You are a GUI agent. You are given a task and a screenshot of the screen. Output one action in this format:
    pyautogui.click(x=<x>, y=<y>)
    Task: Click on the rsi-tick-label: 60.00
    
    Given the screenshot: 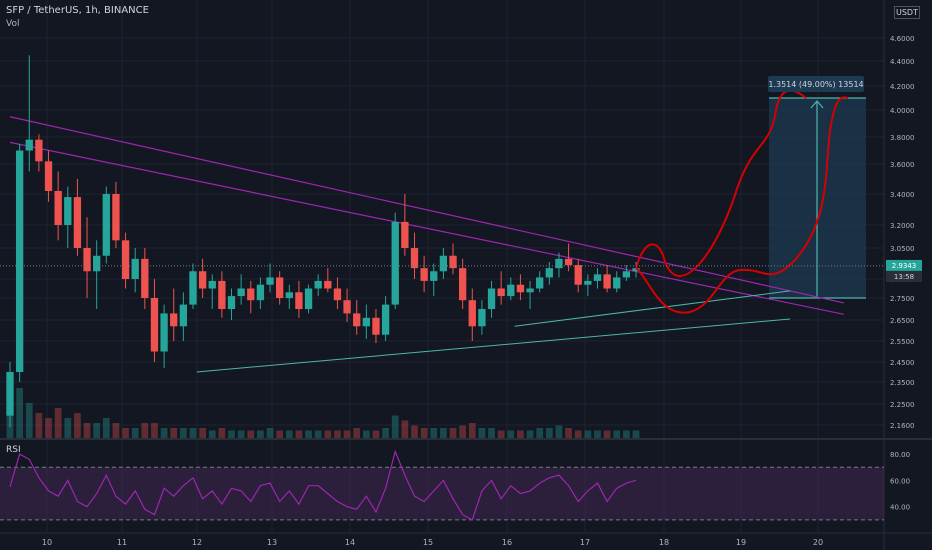 What is the action you would take?
    pyautogui.click(x=900, y=481)
    